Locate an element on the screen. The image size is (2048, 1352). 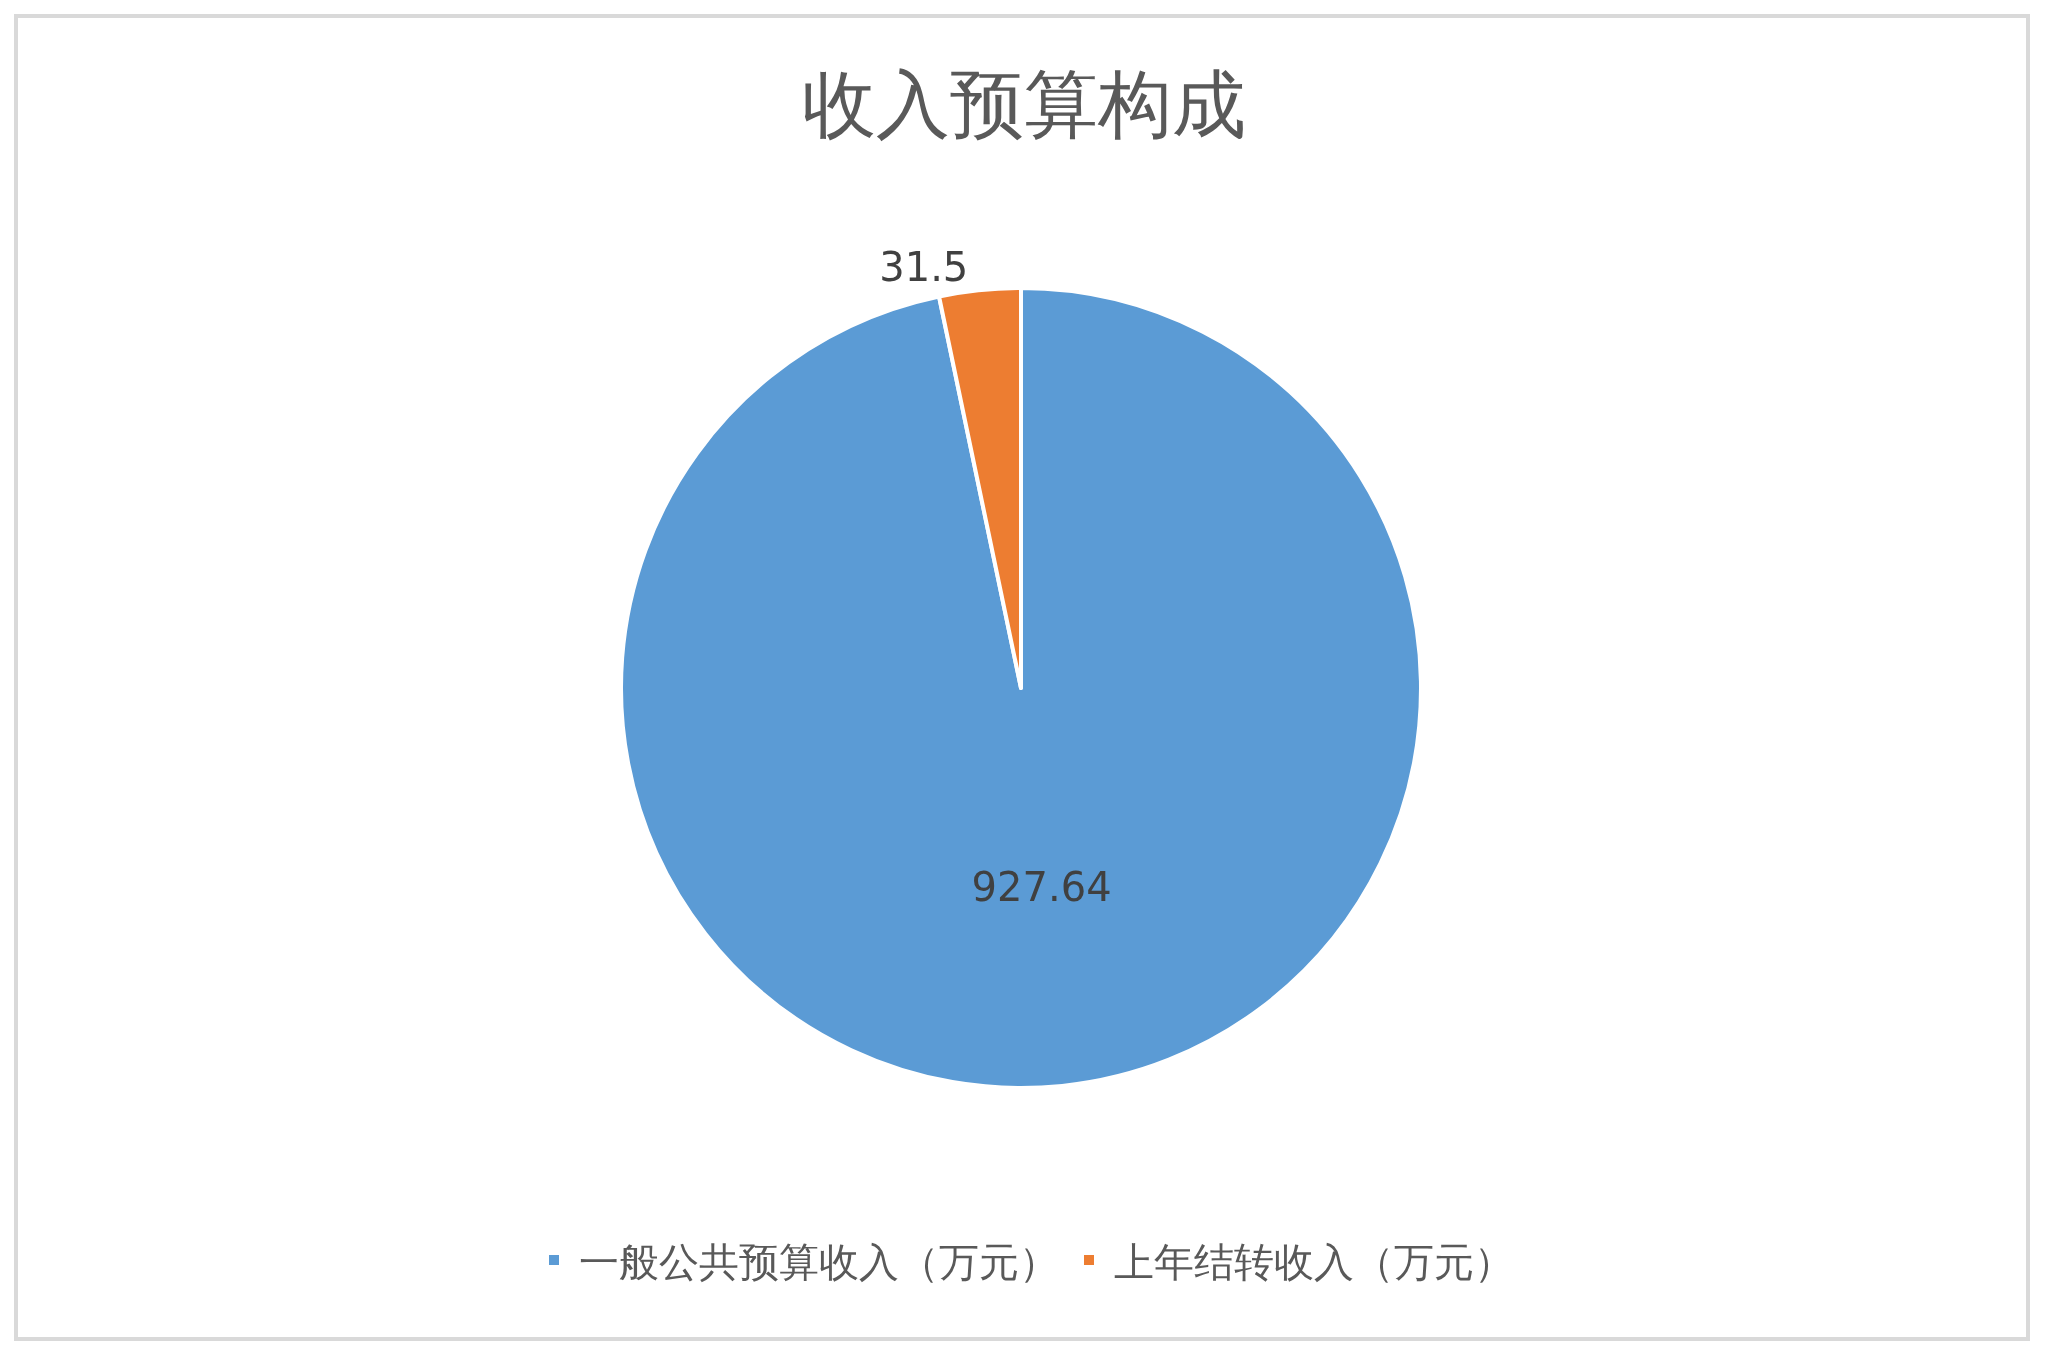
chart-title: 收入预算构成 is located at coordinates (1024, 103).